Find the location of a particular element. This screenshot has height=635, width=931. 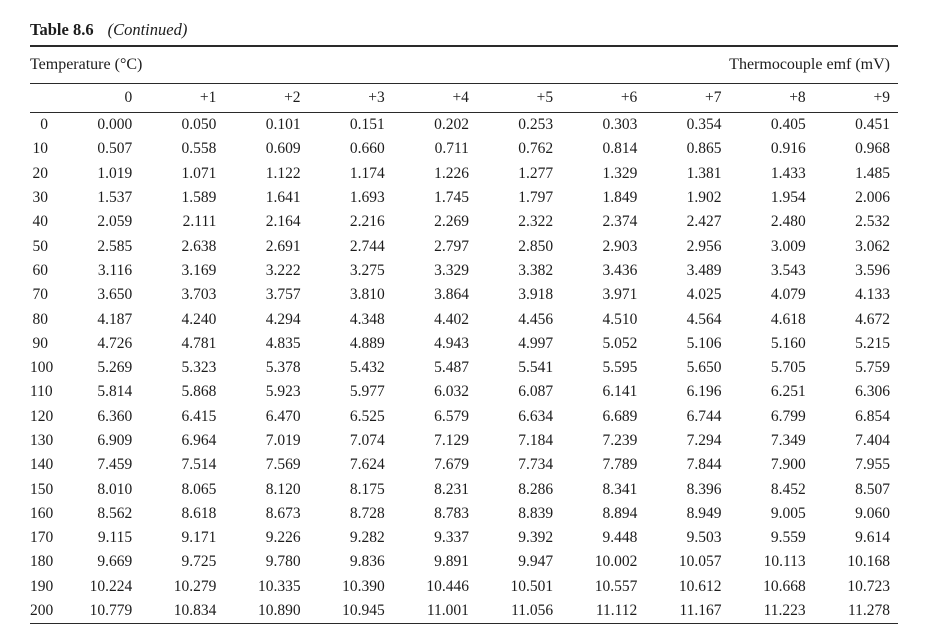

emf-value-cell: 6.415 is located at coordinates (199, 416).